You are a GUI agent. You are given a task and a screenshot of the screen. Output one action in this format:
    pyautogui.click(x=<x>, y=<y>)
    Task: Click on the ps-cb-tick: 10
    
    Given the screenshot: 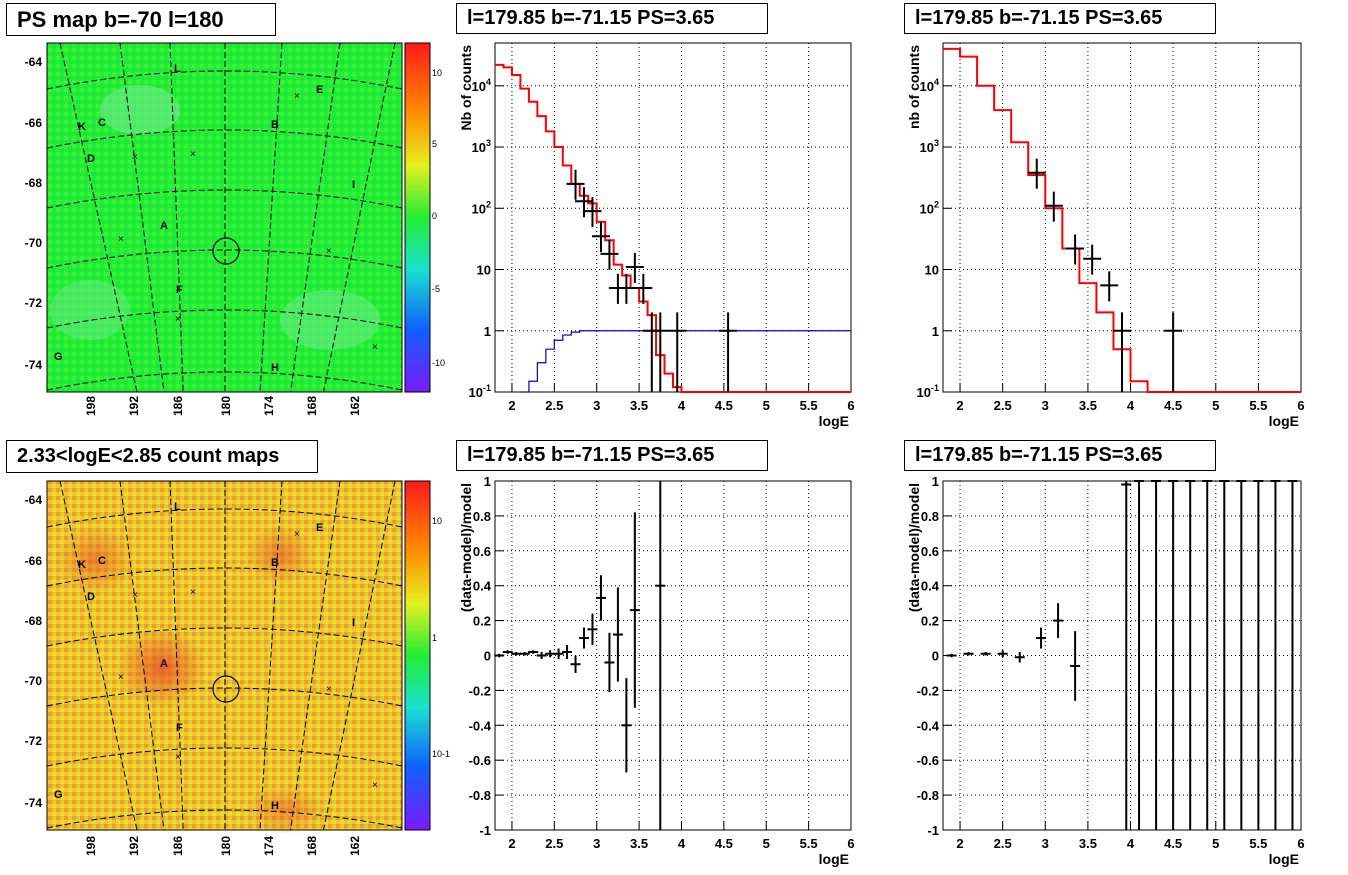 What is the action you would take?
    pyautogui.click(x=437, y=73)
    